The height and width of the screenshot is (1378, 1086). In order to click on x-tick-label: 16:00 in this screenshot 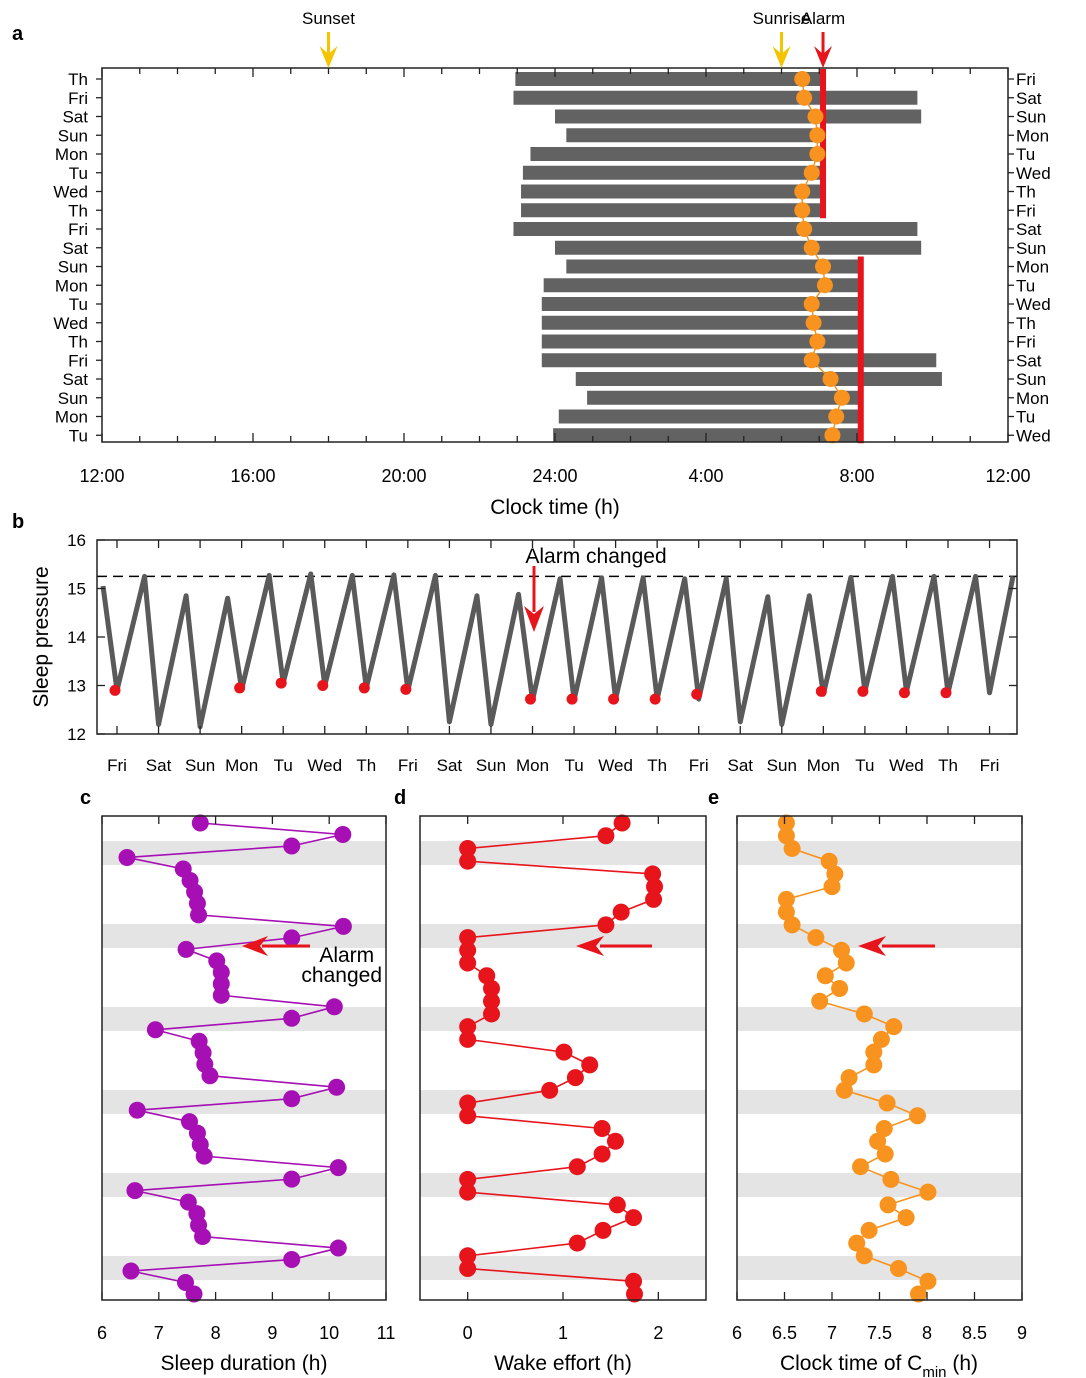, I will do `click(252, 476)`.